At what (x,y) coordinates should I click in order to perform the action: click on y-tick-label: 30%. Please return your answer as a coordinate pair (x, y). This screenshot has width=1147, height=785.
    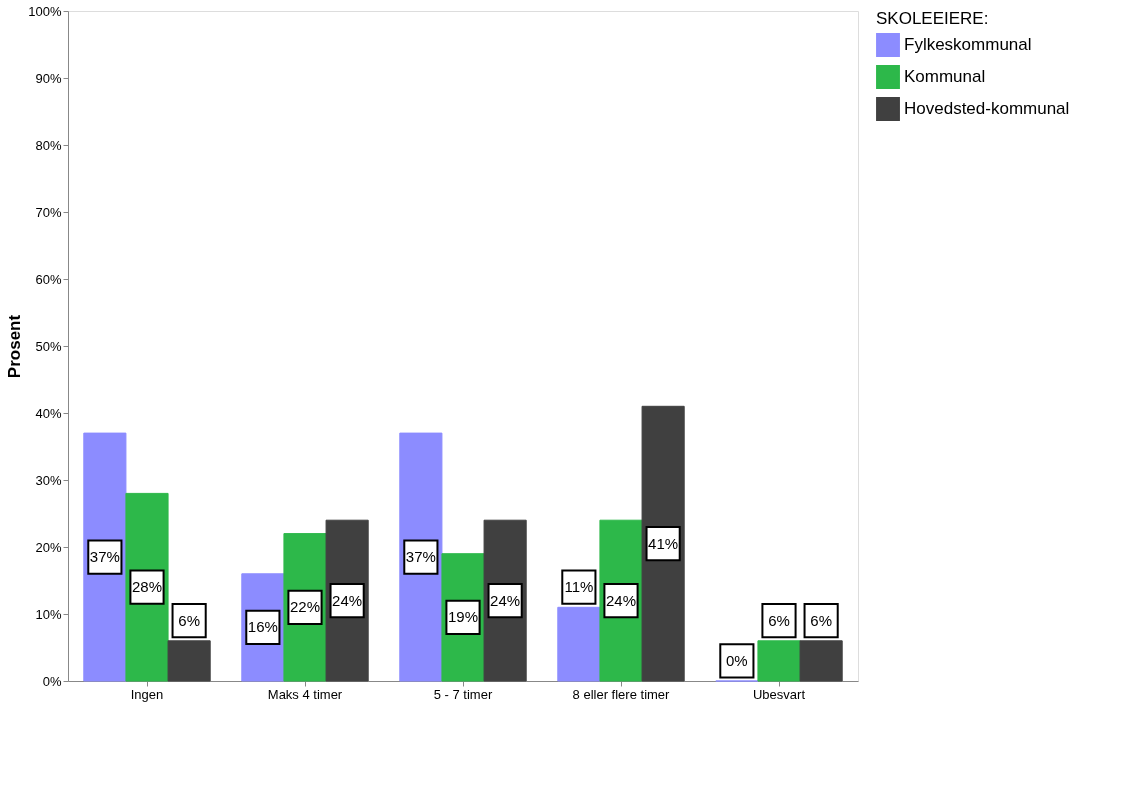
    Looking at the image, I should click on (48, 480).